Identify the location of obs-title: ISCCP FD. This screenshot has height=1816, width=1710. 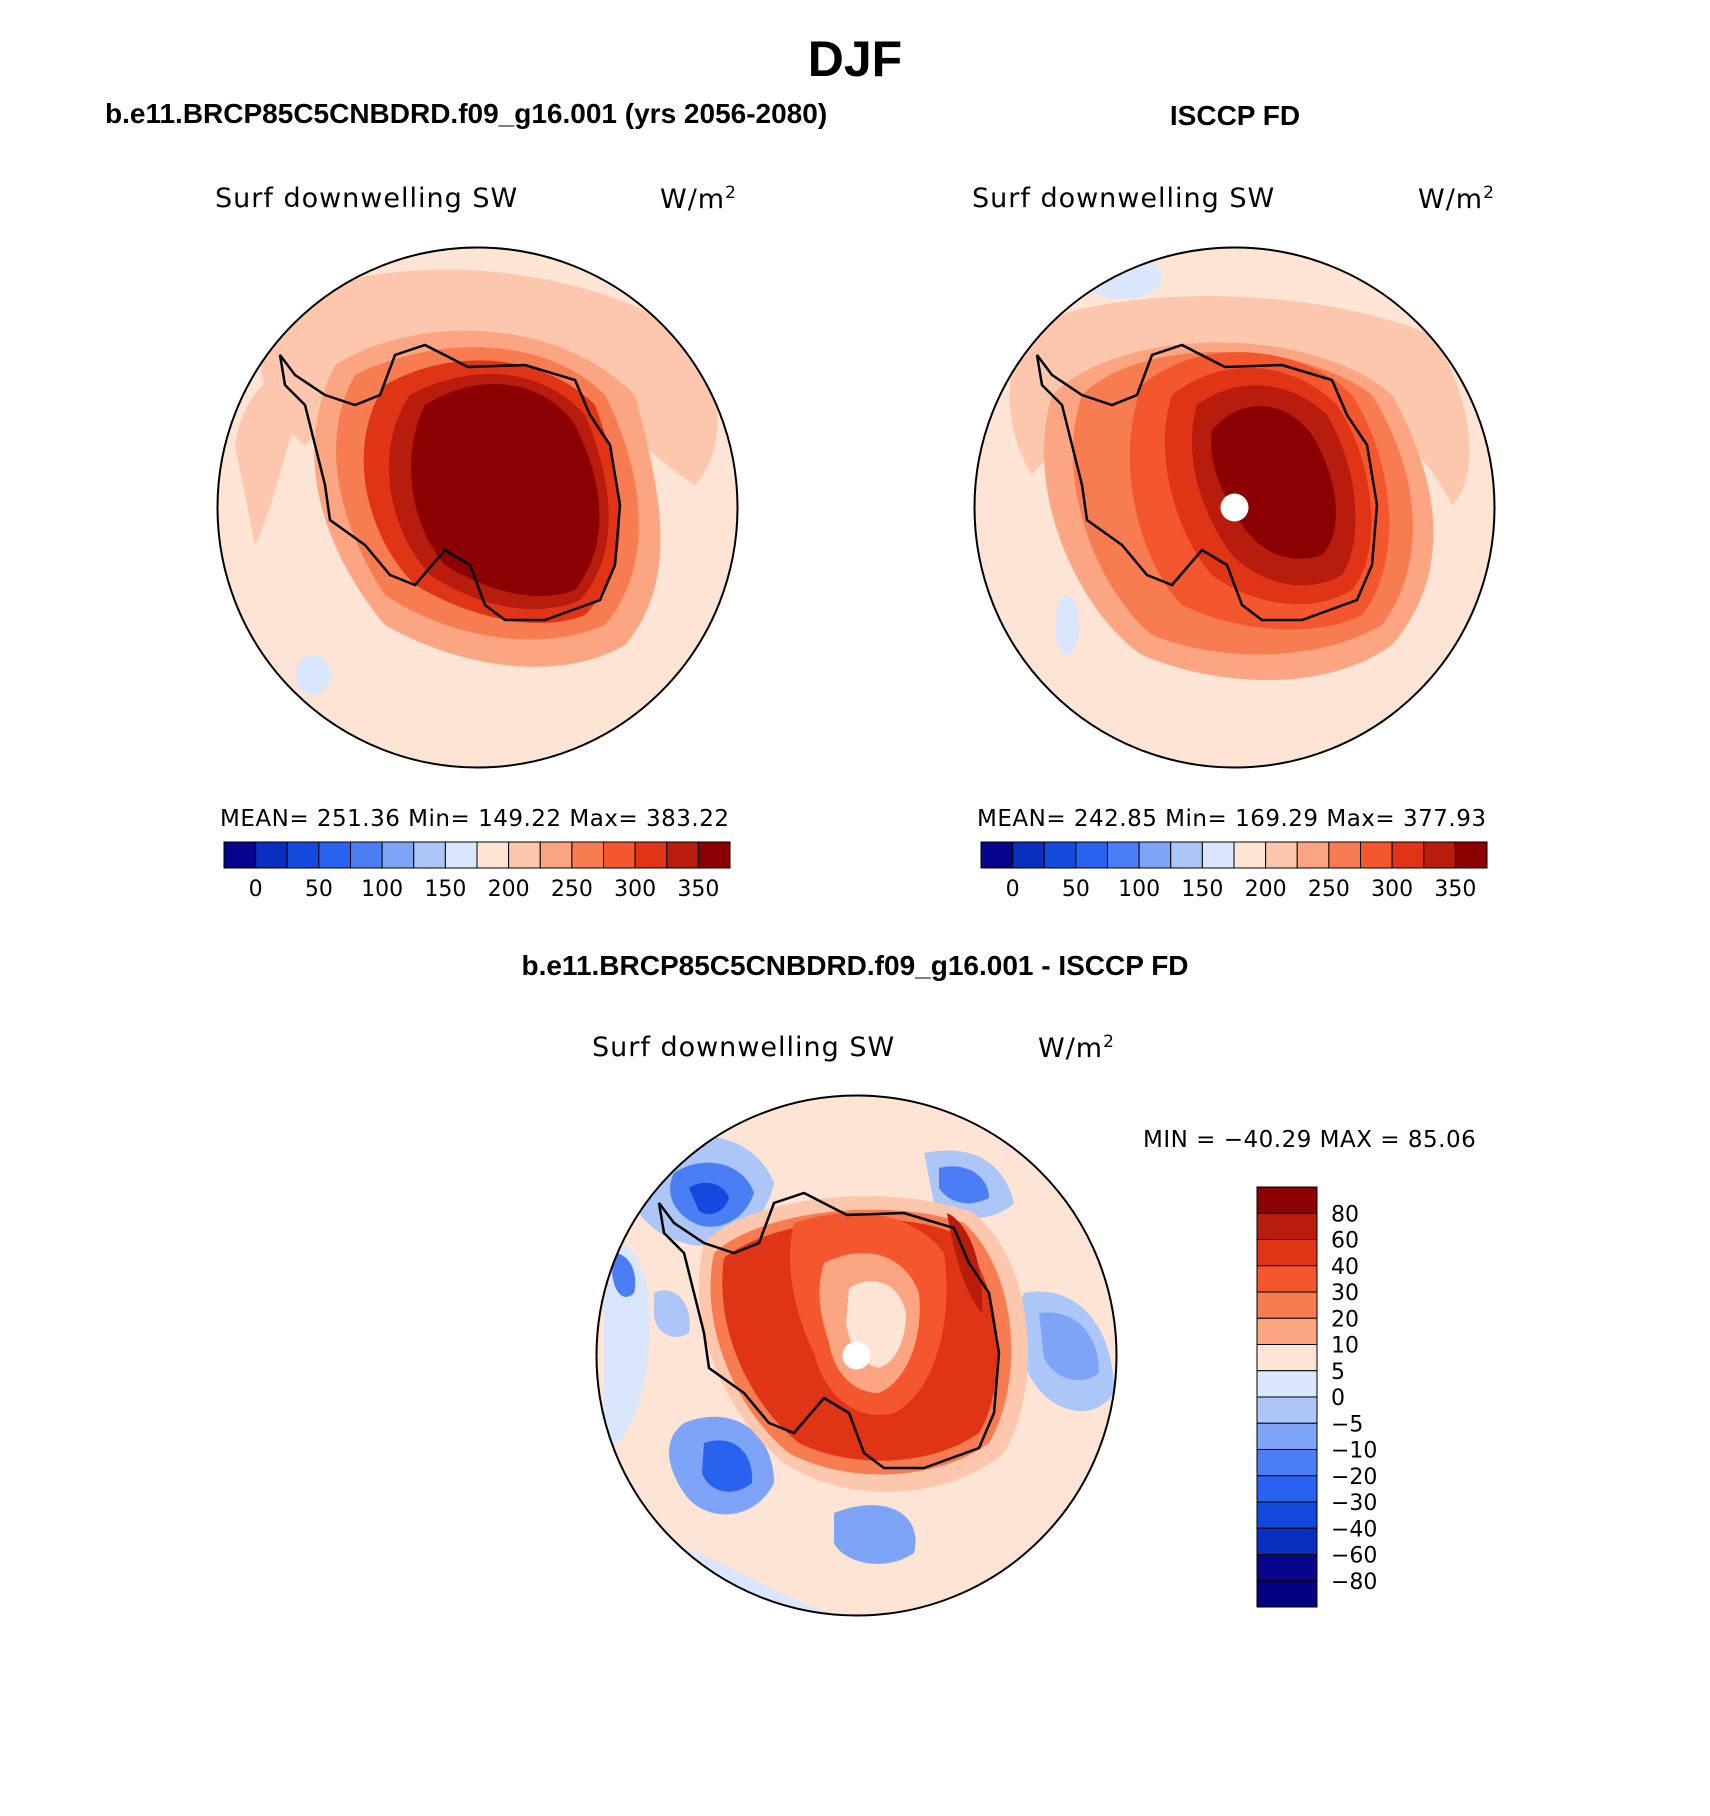
(1235, 115).